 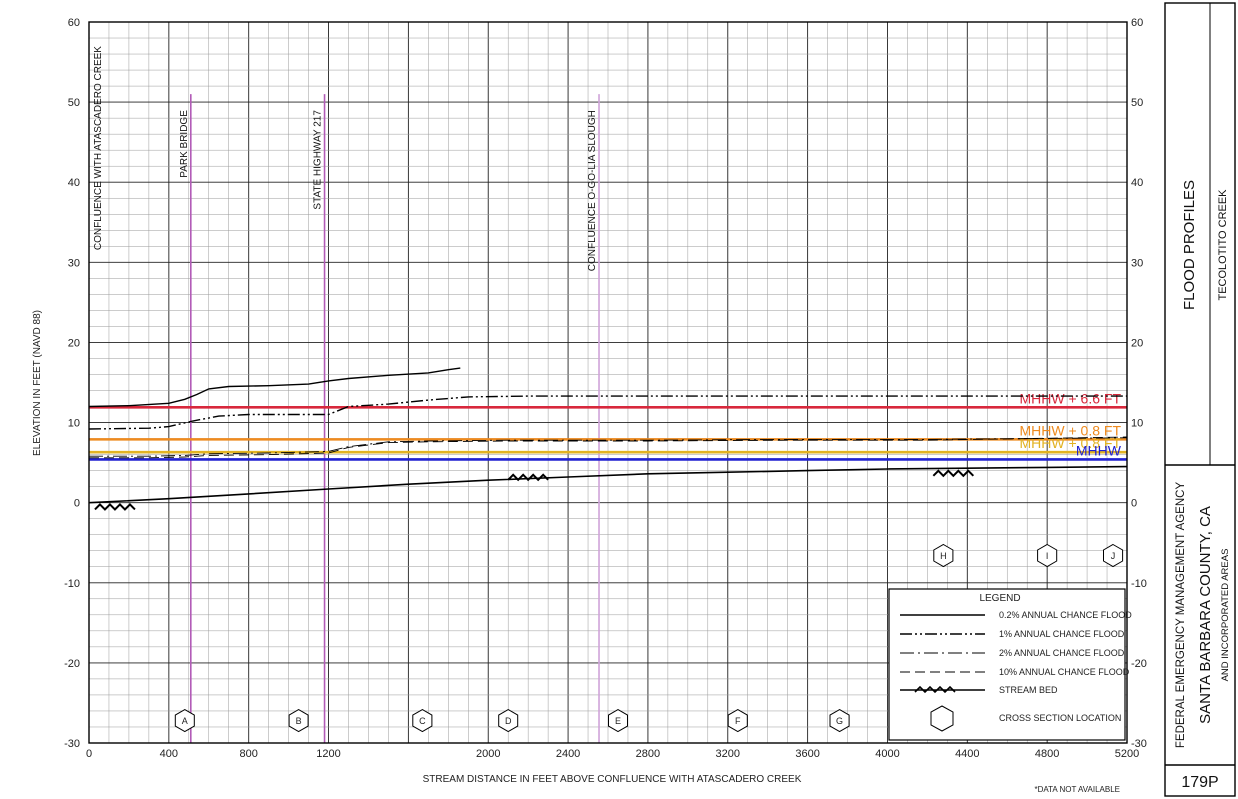 I want to click on reference-label: MHHW, so click(x=1099, y=450).